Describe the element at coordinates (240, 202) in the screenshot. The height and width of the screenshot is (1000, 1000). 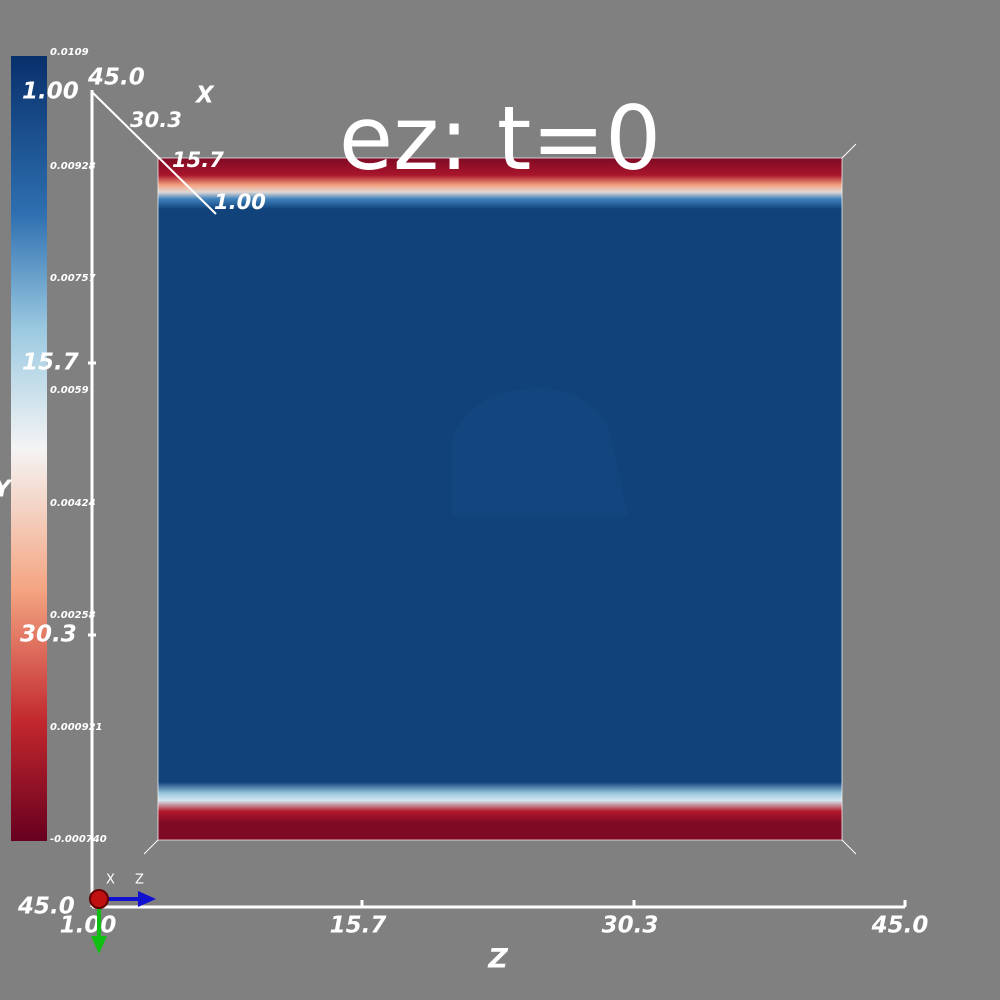
I see `x-tick-label: 1.00` at that location.